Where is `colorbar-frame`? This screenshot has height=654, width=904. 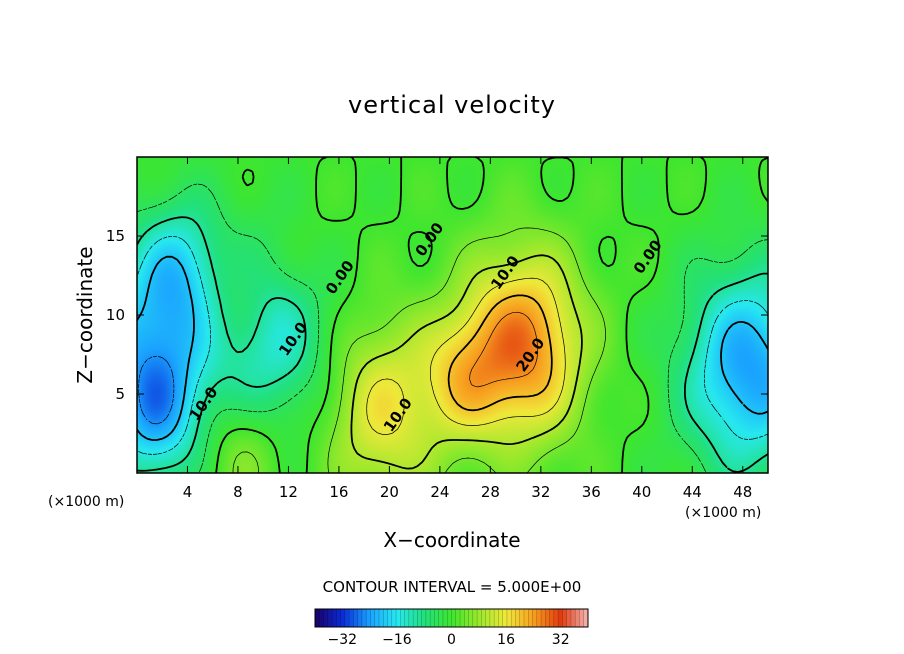
colorbar-frame is located at coordinates (451, 618).